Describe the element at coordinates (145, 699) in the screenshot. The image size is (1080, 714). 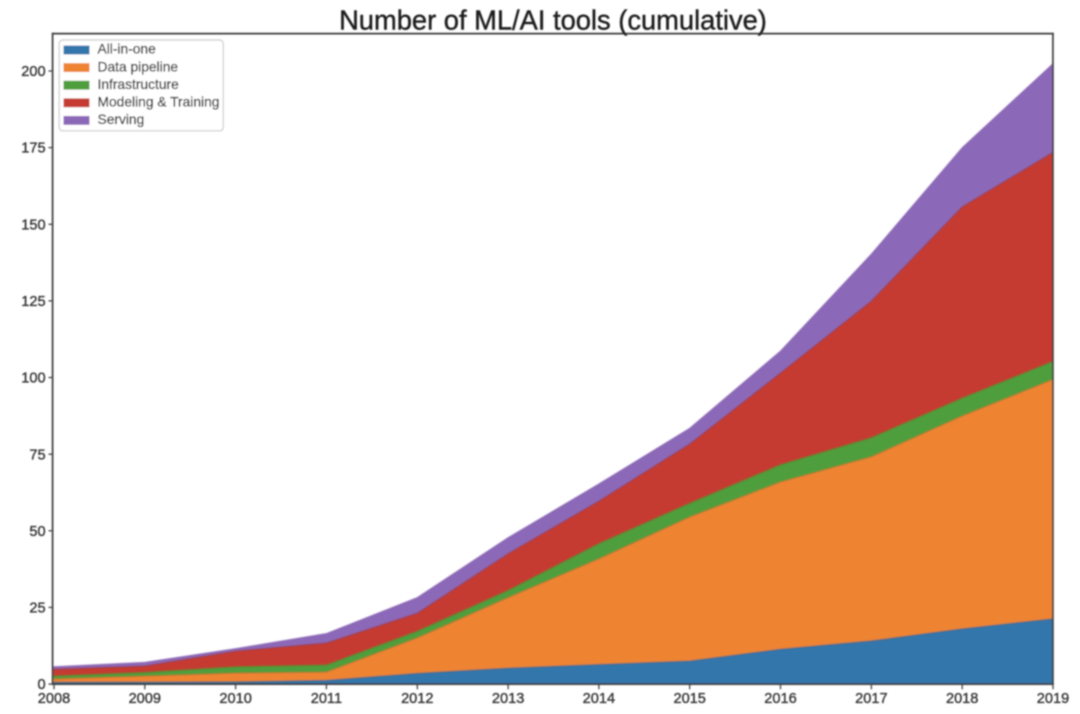
I see `svg-text: 2009` at that location.